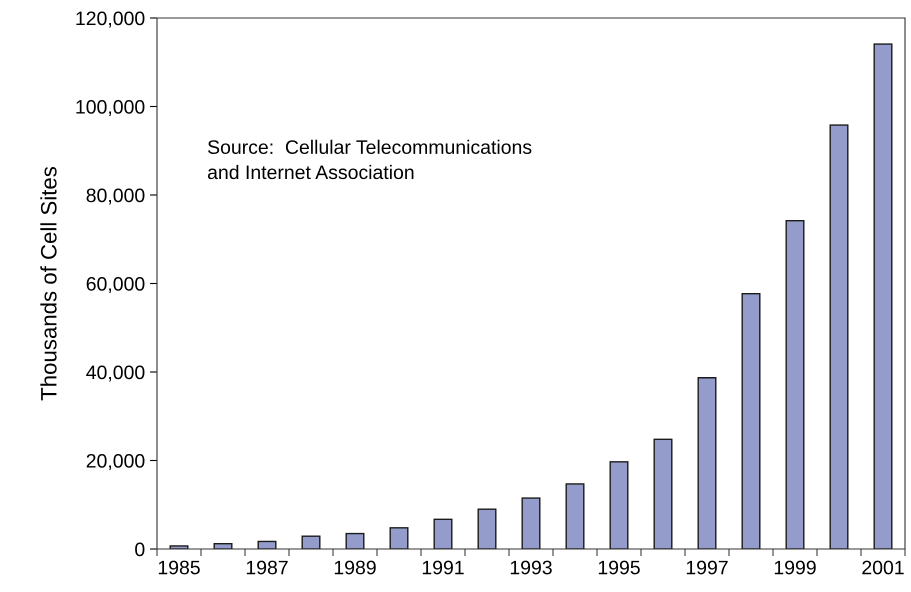 Image resolution: width=911 pixels, height=592 pixels. I want to click on y-tick-label: 100,000, so click(110, 108).